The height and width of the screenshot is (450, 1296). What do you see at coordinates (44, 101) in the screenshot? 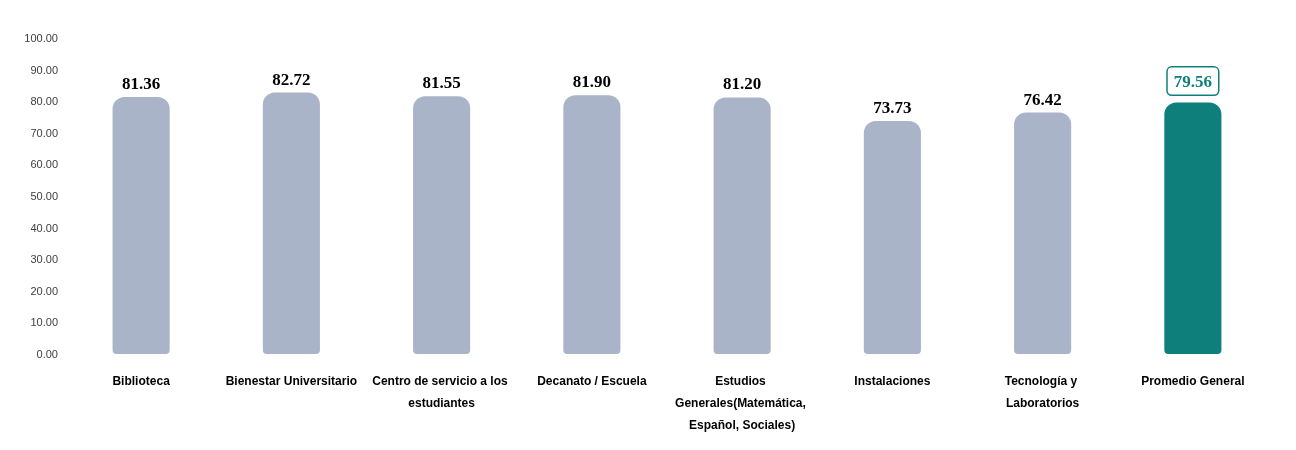
I see `y-tick-label: 80.00` at bounding box center [44, 101].